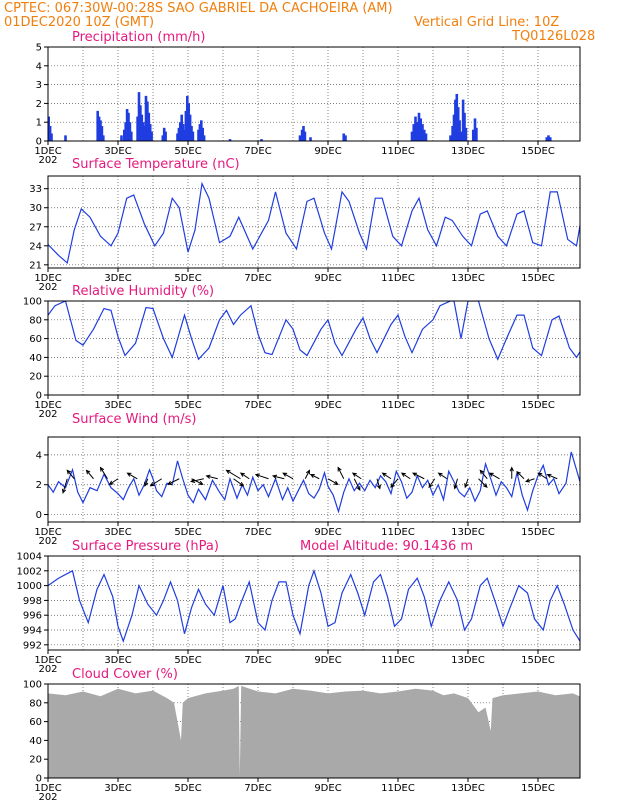 The height and width of the screenshot is (800, 618). I want to click on panel-title: Surface Wind (m/s), so click(134, 419).